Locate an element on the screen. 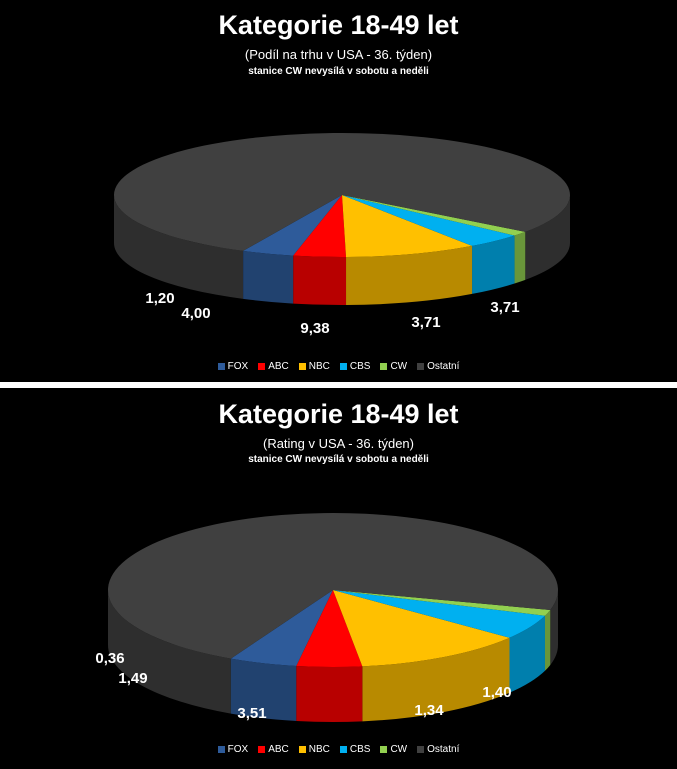 Image resolution: width=677 pixels, height=769 pixels. chart-subtitle: (Podíl na trhu v USA - 36. týden) is located at coordinates (338, 54).